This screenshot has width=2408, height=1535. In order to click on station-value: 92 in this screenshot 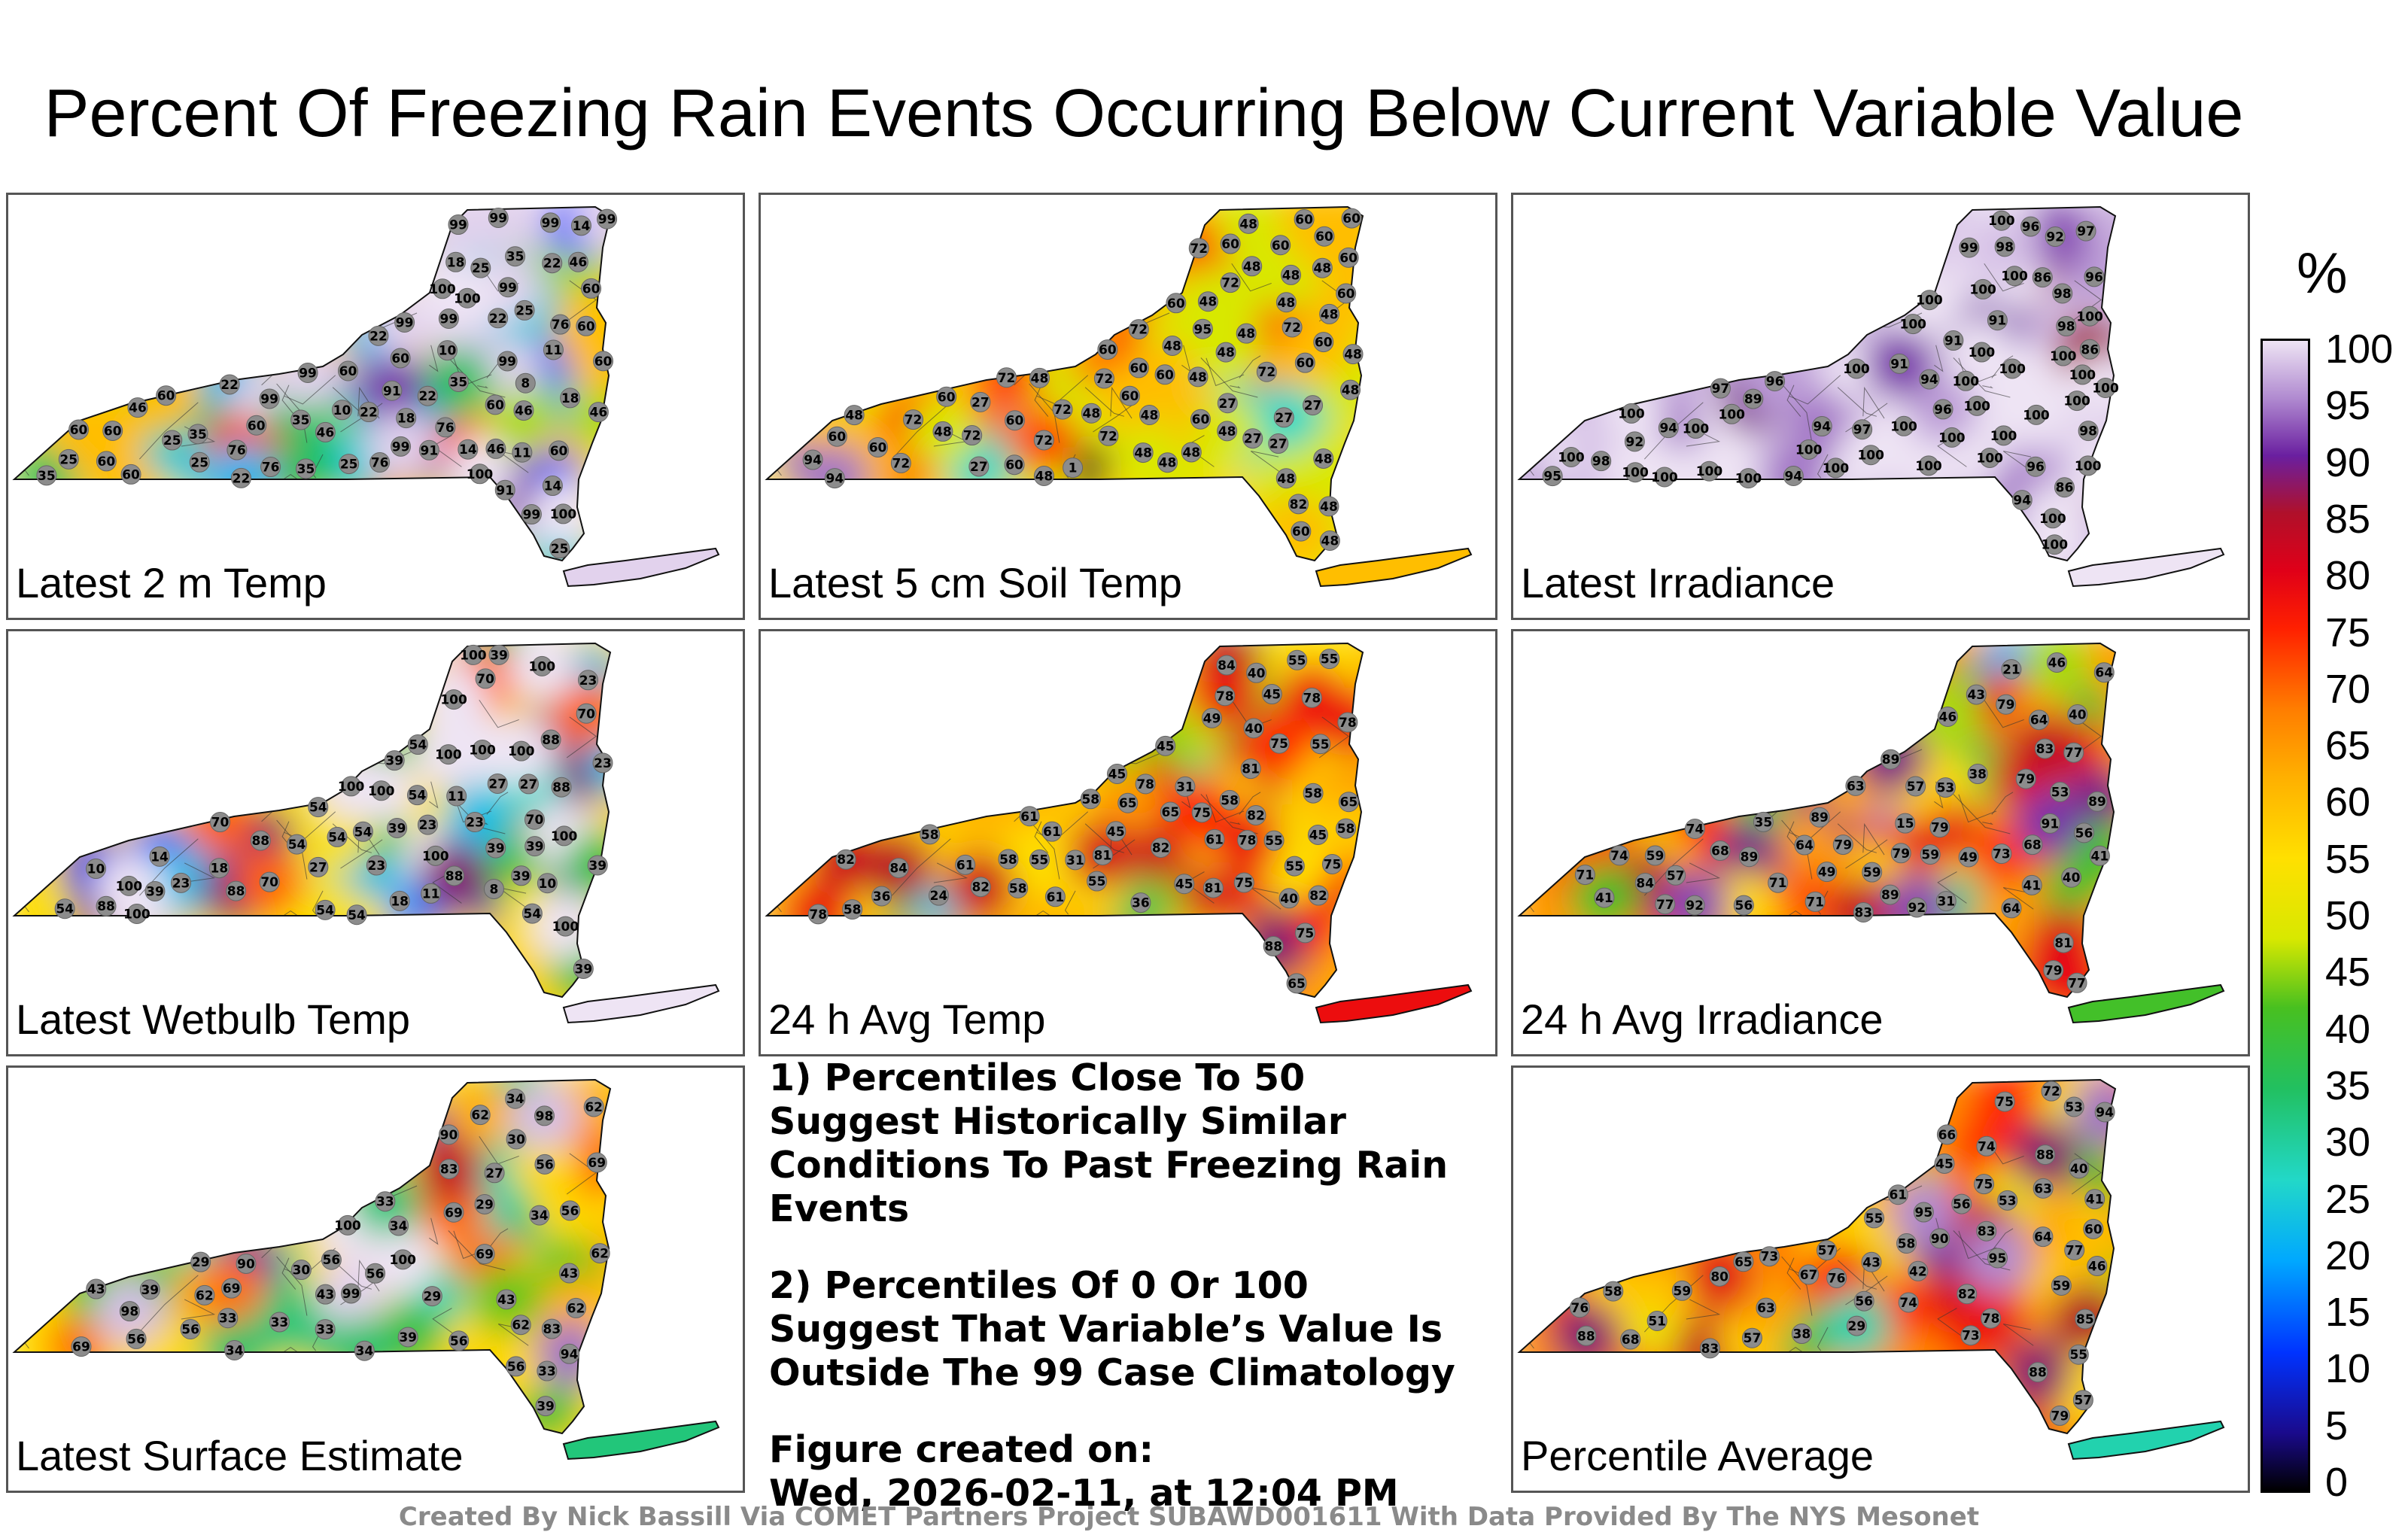, I will do `click(1635, 442)`.